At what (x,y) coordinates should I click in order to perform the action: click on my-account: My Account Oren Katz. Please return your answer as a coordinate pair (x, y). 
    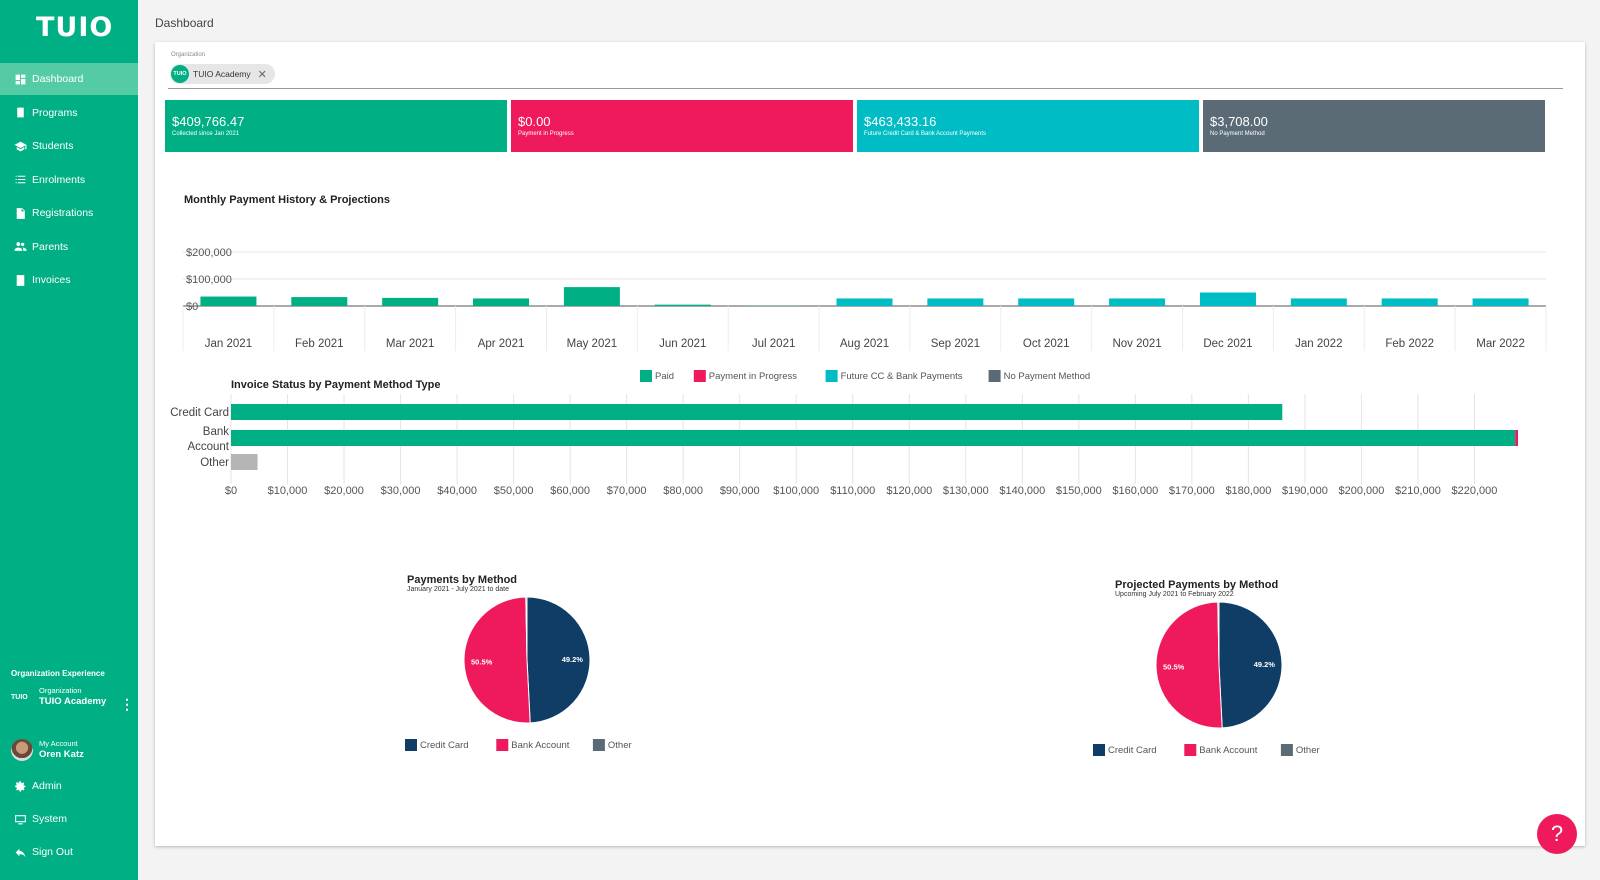
    Looking at the image, I should click on (47, 750).